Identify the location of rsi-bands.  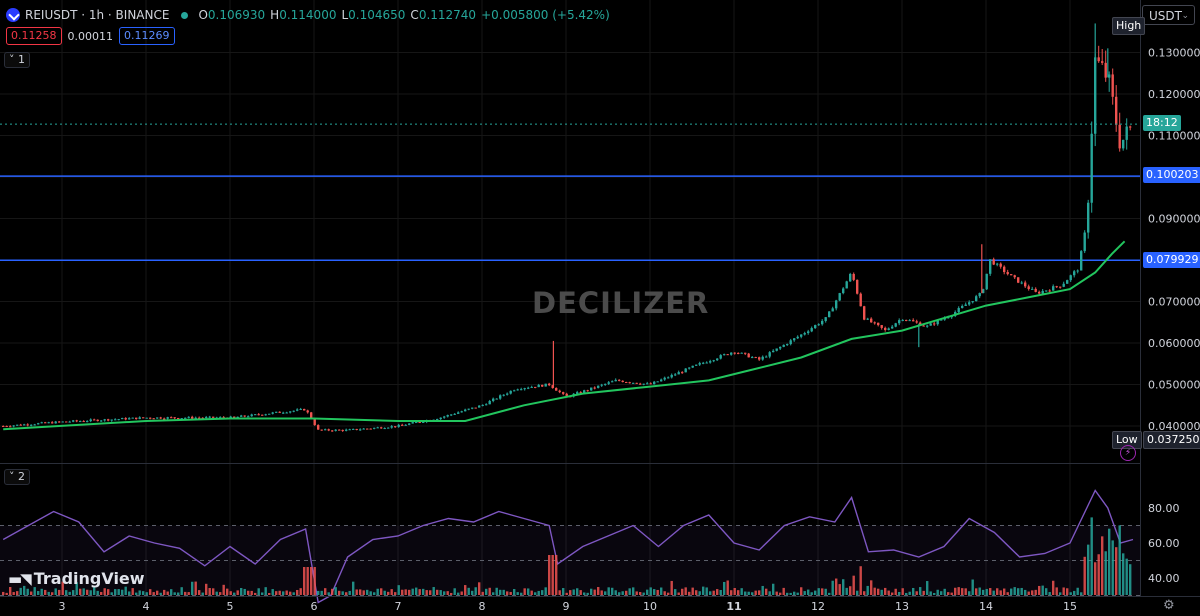
(570, 560).